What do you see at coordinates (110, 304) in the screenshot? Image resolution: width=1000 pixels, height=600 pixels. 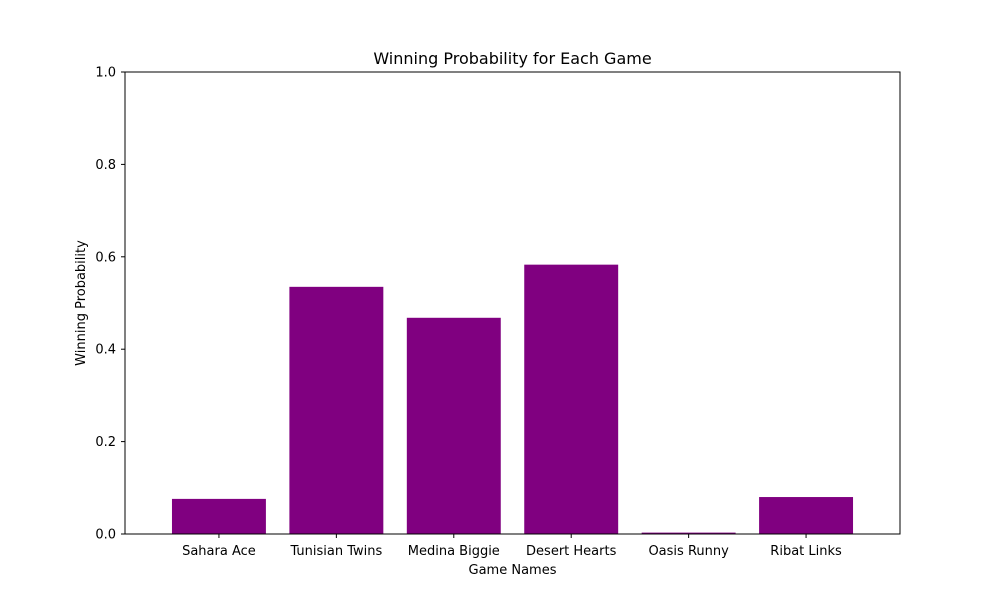 I see `y-axis: 0.0 0.2 0.4 0.6 0.8 1.0` at bounding box center [110, 304].